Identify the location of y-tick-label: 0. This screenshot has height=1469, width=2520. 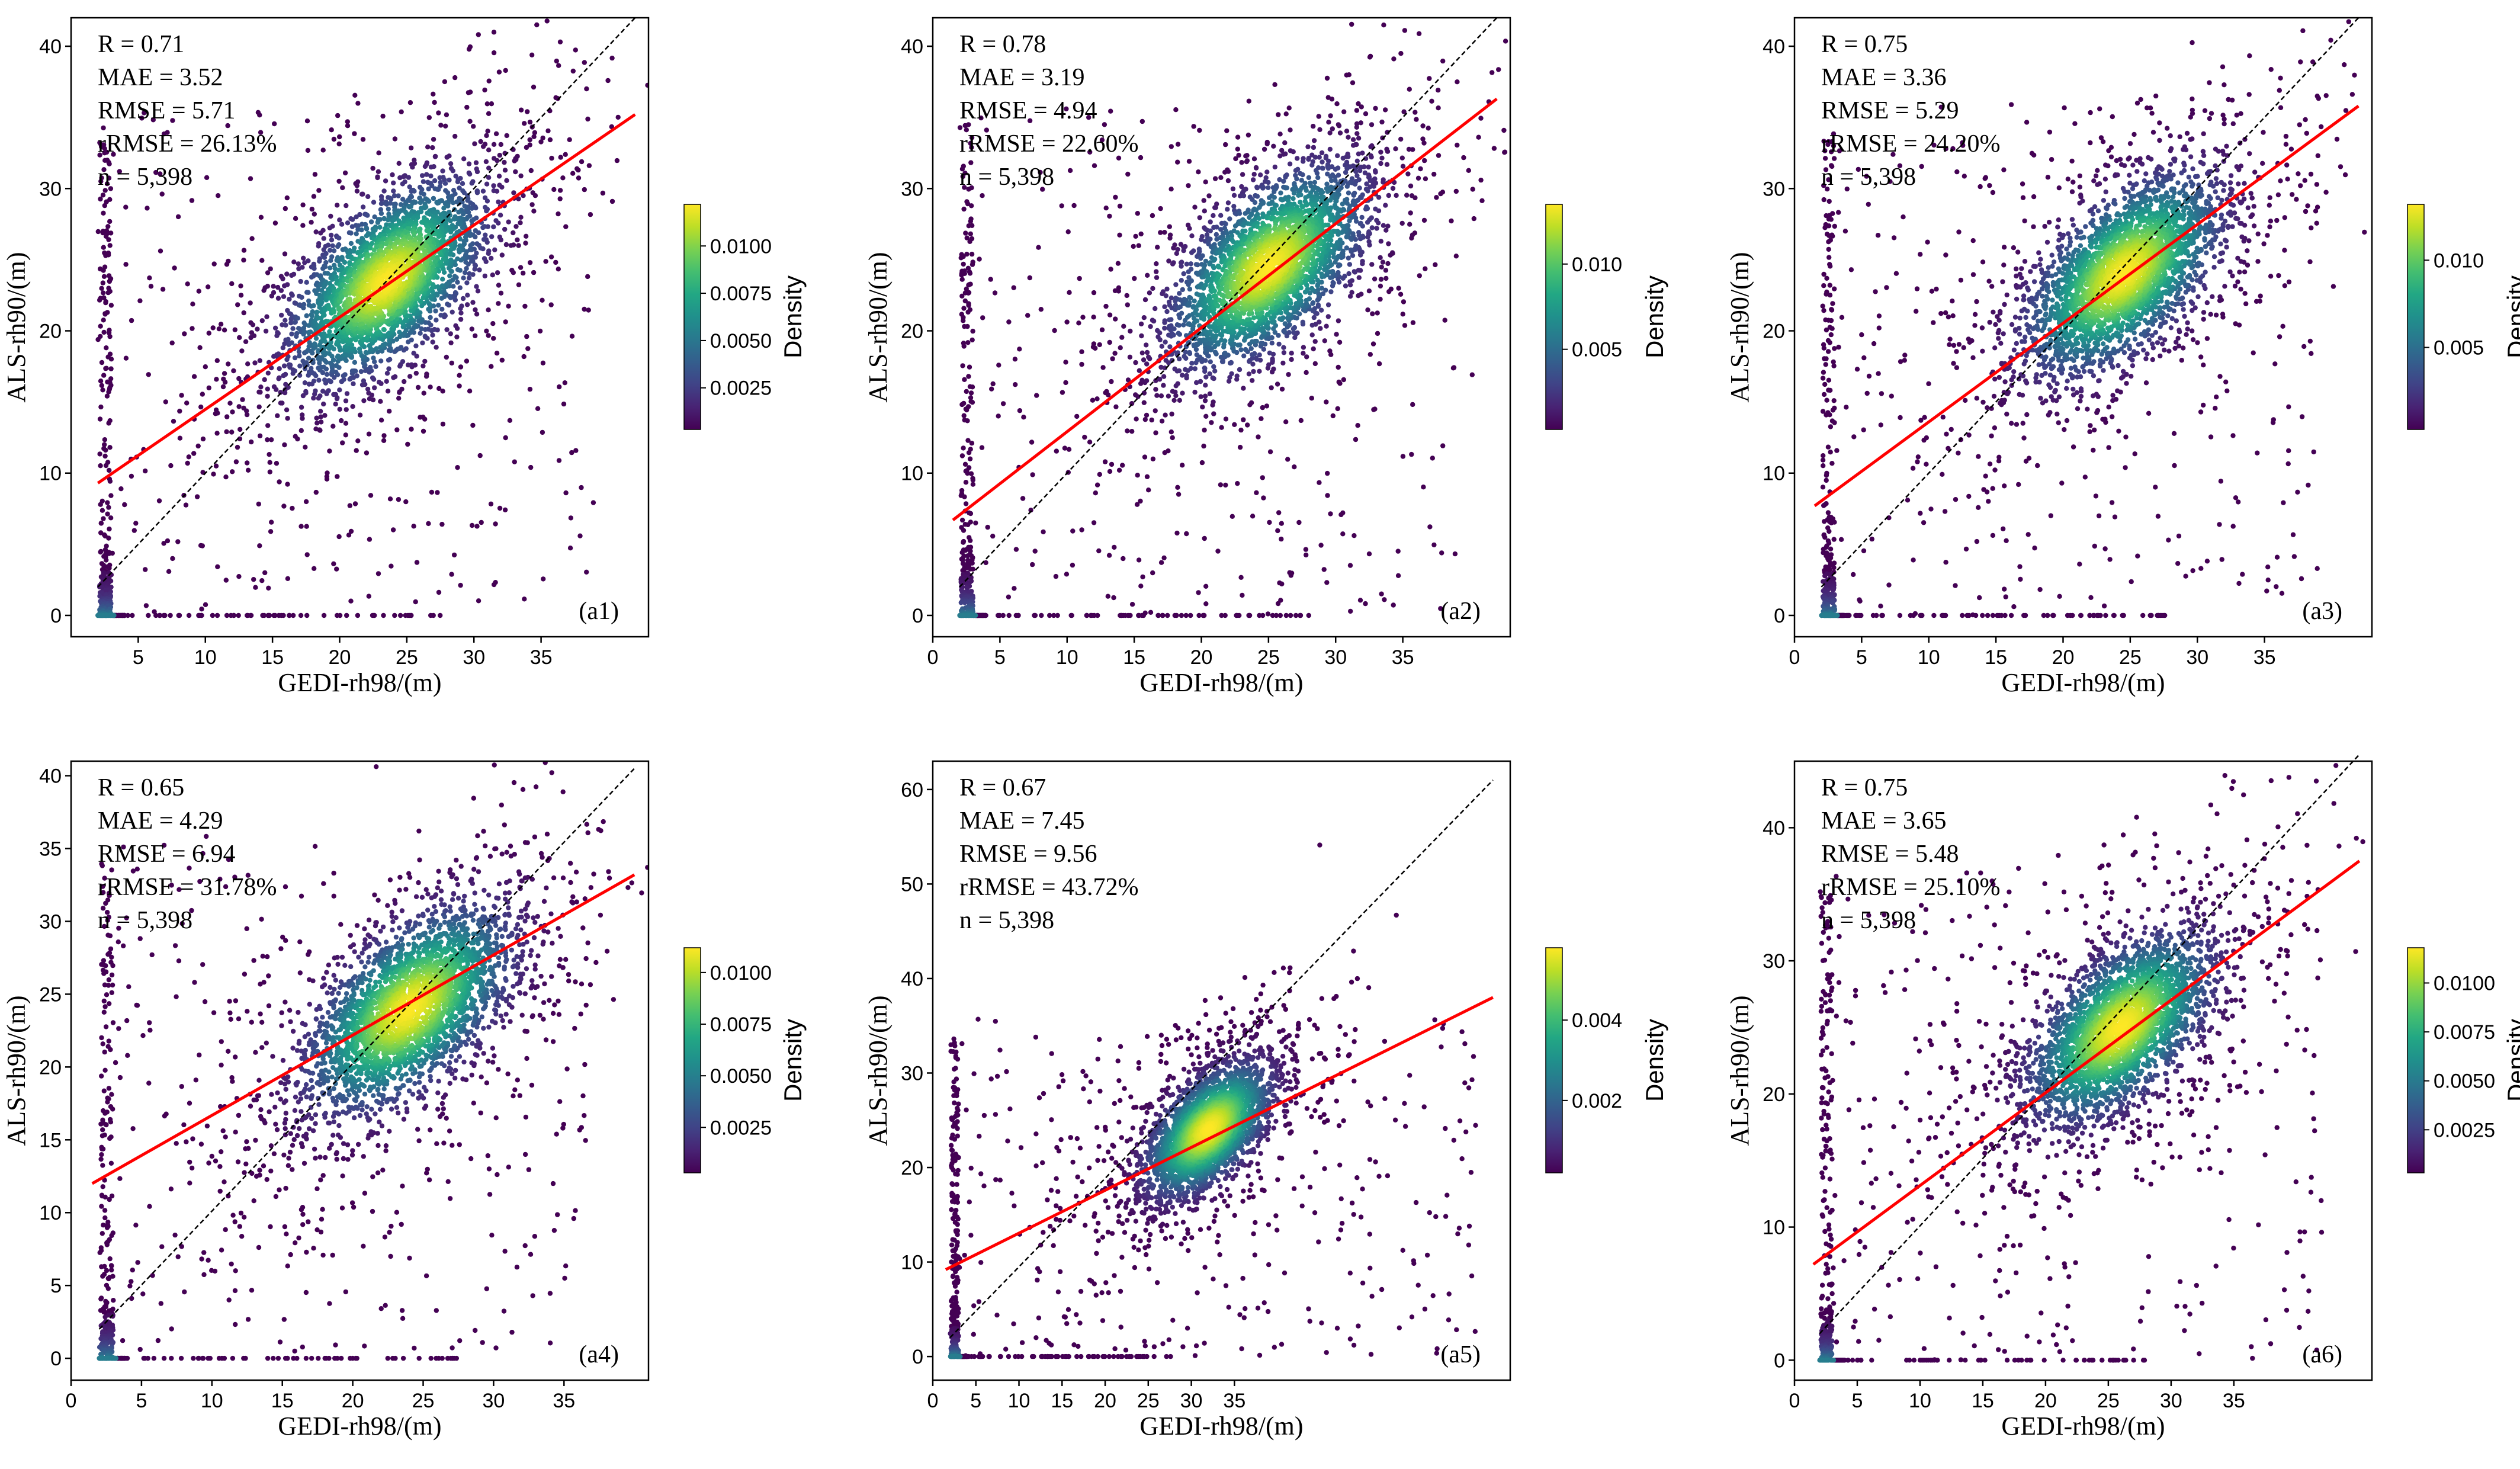
(56, 616).